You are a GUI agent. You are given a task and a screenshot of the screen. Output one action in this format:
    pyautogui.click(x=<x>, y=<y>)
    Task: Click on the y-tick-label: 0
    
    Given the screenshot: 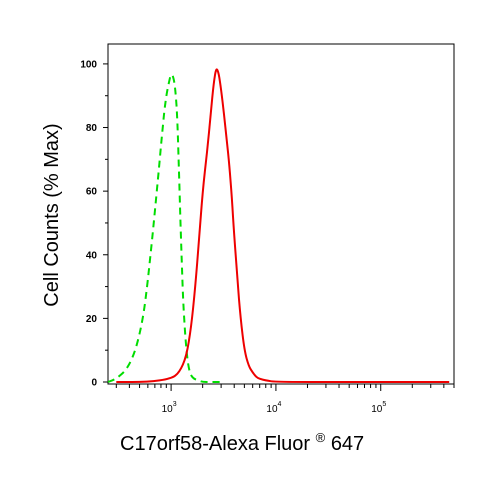 What is the action you would take?
    pyautogui.click(x=94, y=383)
    